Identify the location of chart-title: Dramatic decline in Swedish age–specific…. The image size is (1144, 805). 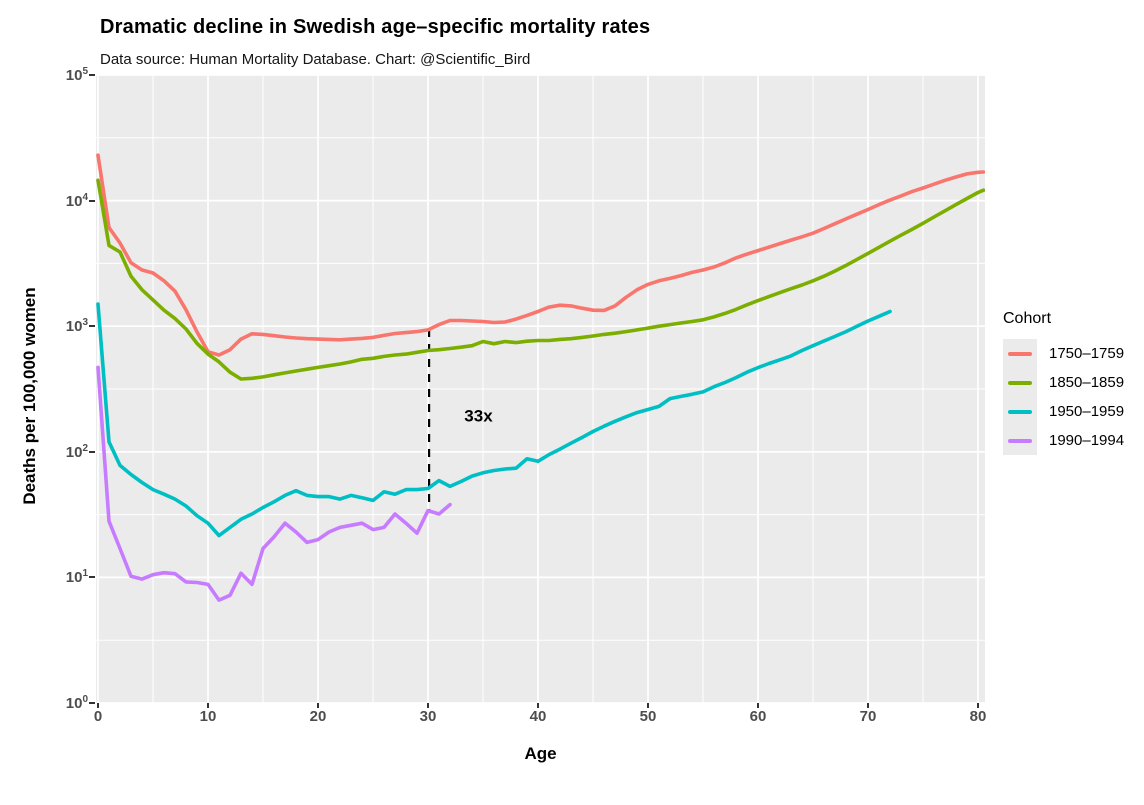
(375, 27).